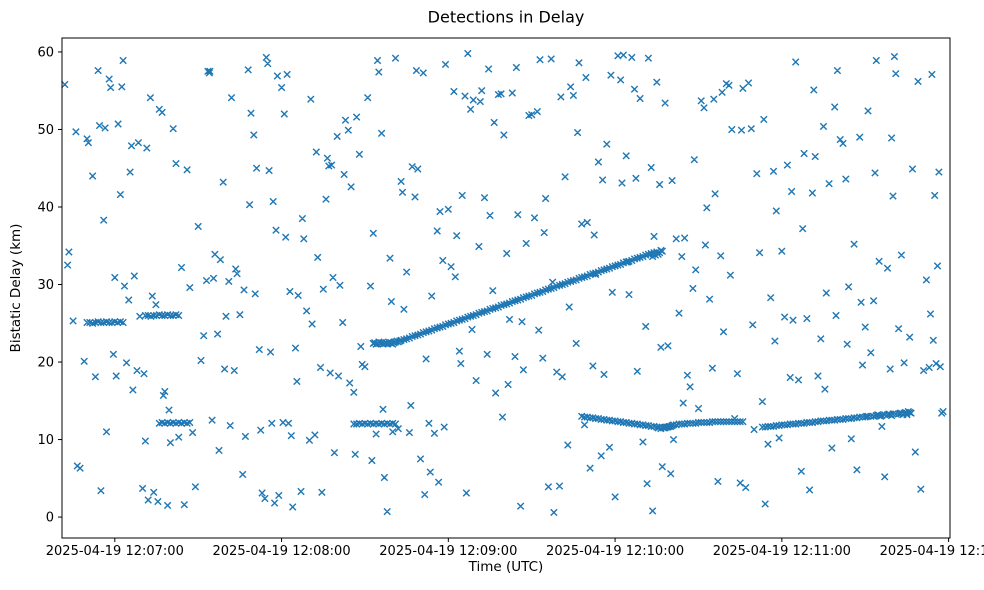 The width and height of the screenshot is (984, 590). I want to click on x-tick-label: 2025-04-19 12:11:00, so click(782, 551).